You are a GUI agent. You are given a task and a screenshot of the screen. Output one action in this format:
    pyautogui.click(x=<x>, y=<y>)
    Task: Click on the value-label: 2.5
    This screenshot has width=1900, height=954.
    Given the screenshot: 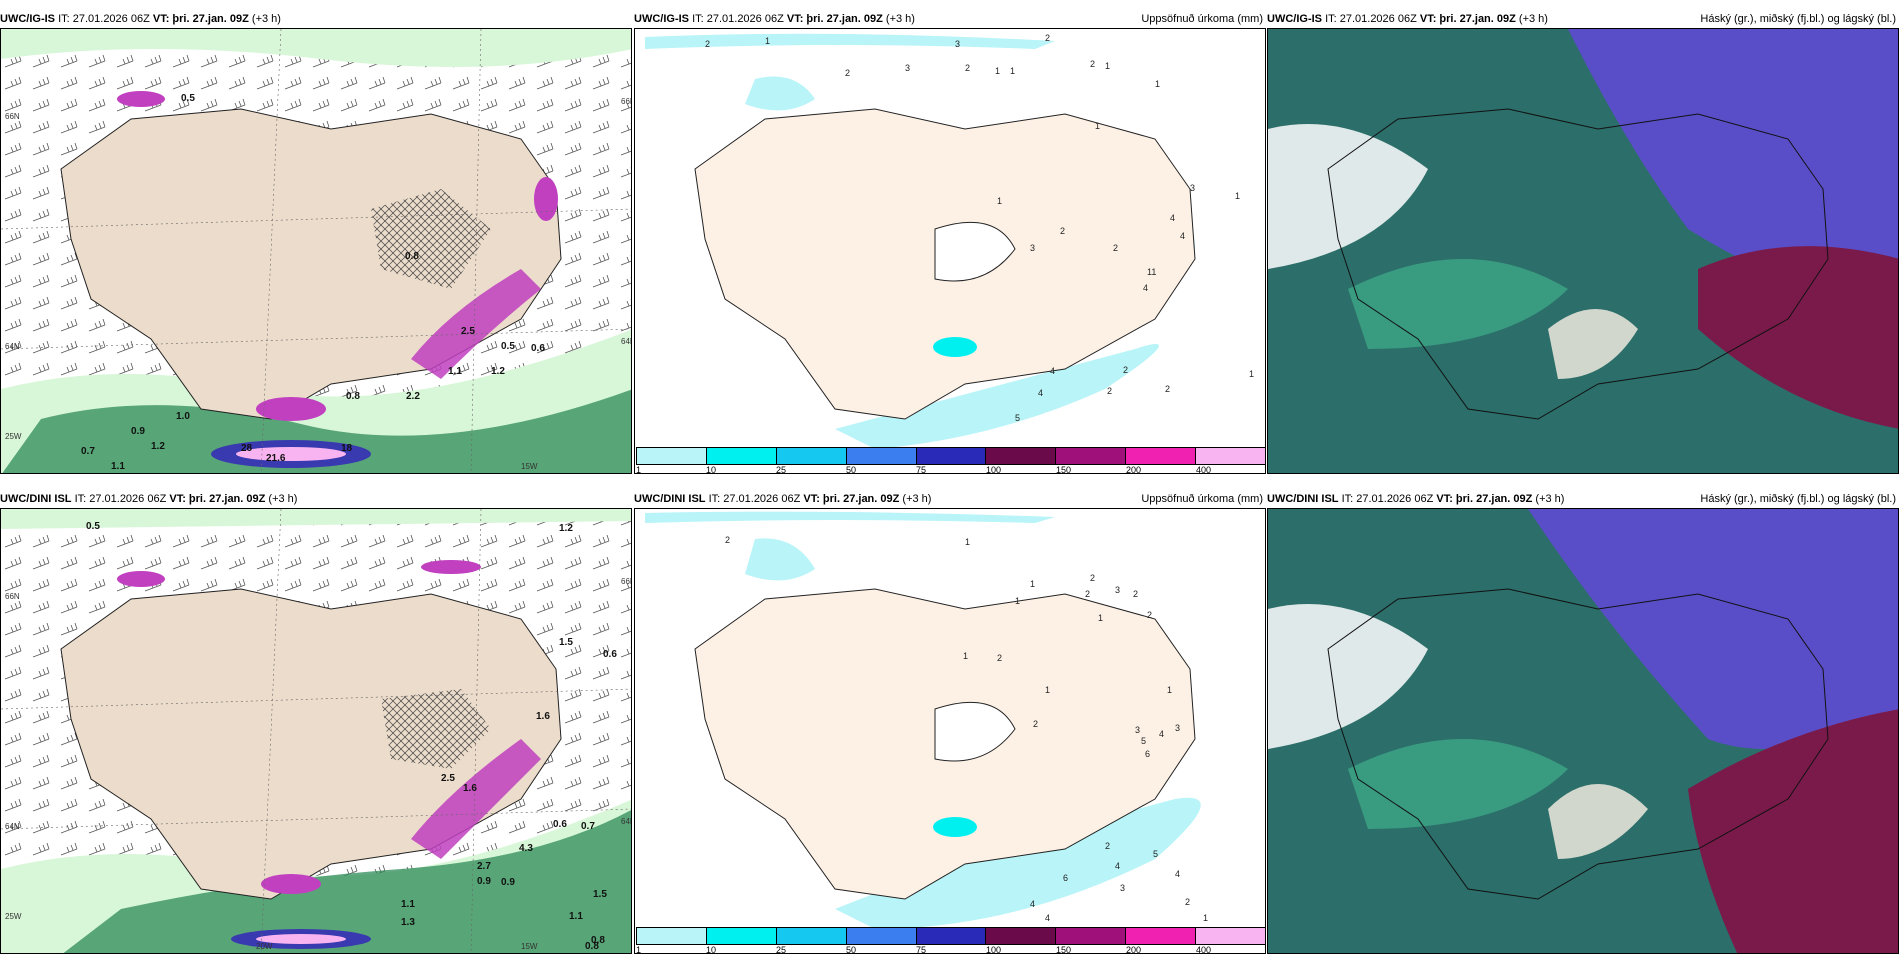 What is the action you would take?
    pyautogui.click(x=468, y=331)
    